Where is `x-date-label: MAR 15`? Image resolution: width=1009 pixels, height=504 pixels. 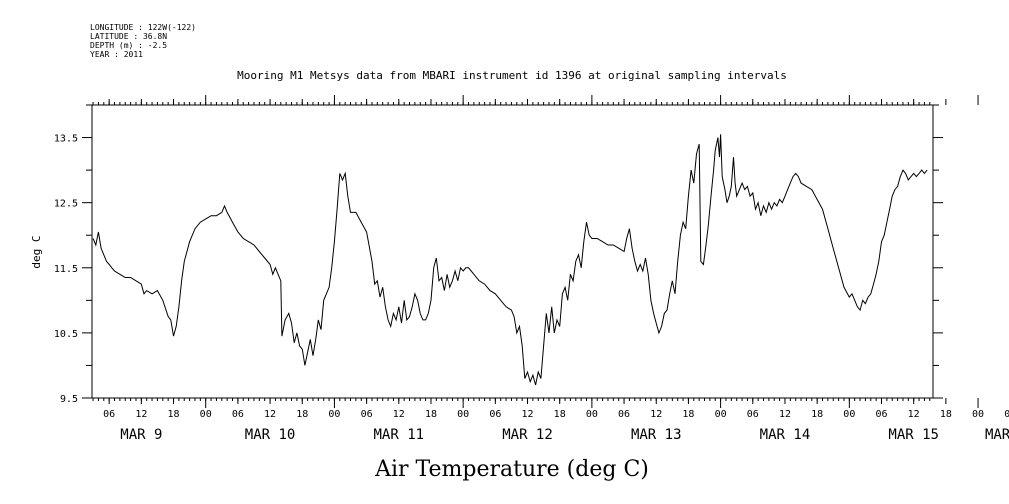 x-date-label: MAR 15 is located at coordinates (913, 435).